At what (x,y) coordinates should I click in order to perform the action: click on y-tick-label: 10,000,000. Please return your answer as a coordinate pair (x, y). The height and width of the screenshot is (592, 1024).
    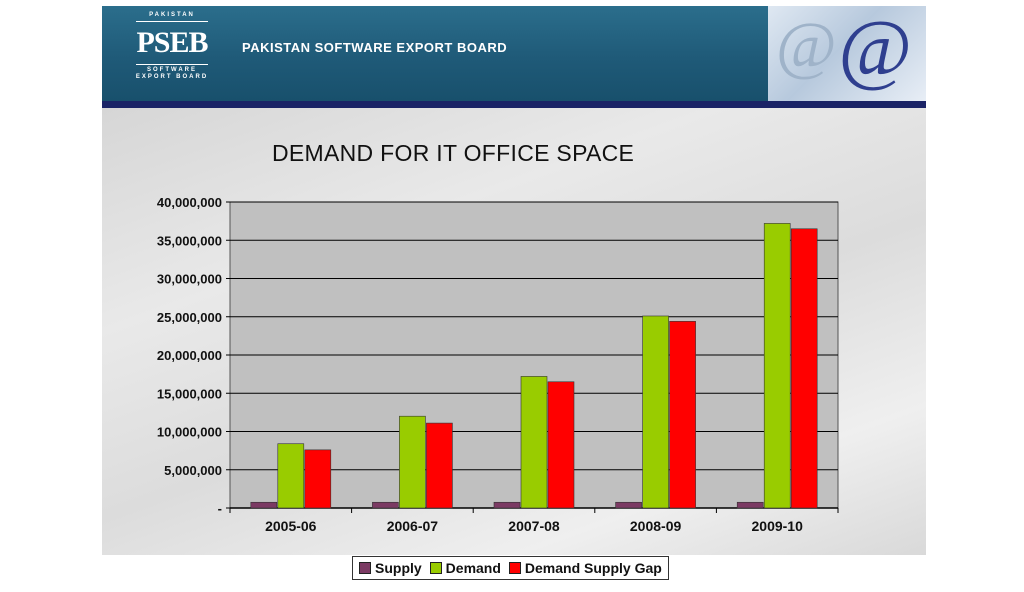
    Looking at the image, I should click on (189, 432).